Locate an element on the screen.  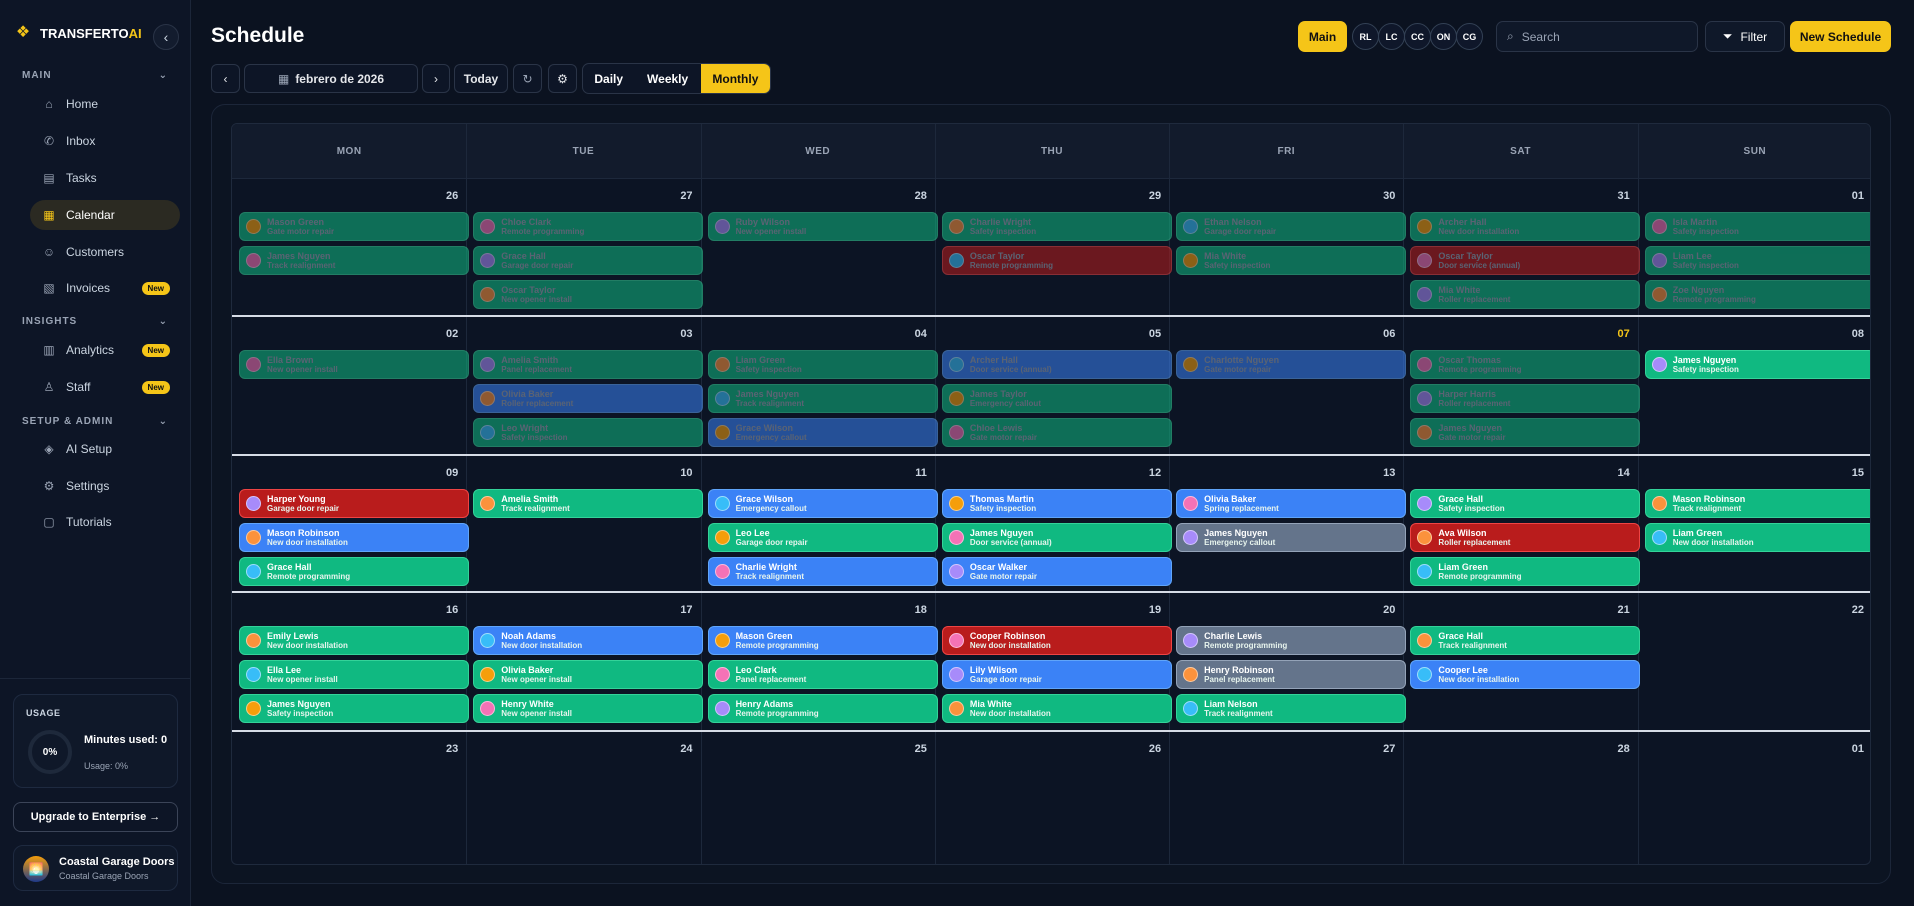
event-chip: Cooper Lee New door installation is located at coordinates (1525, 674).